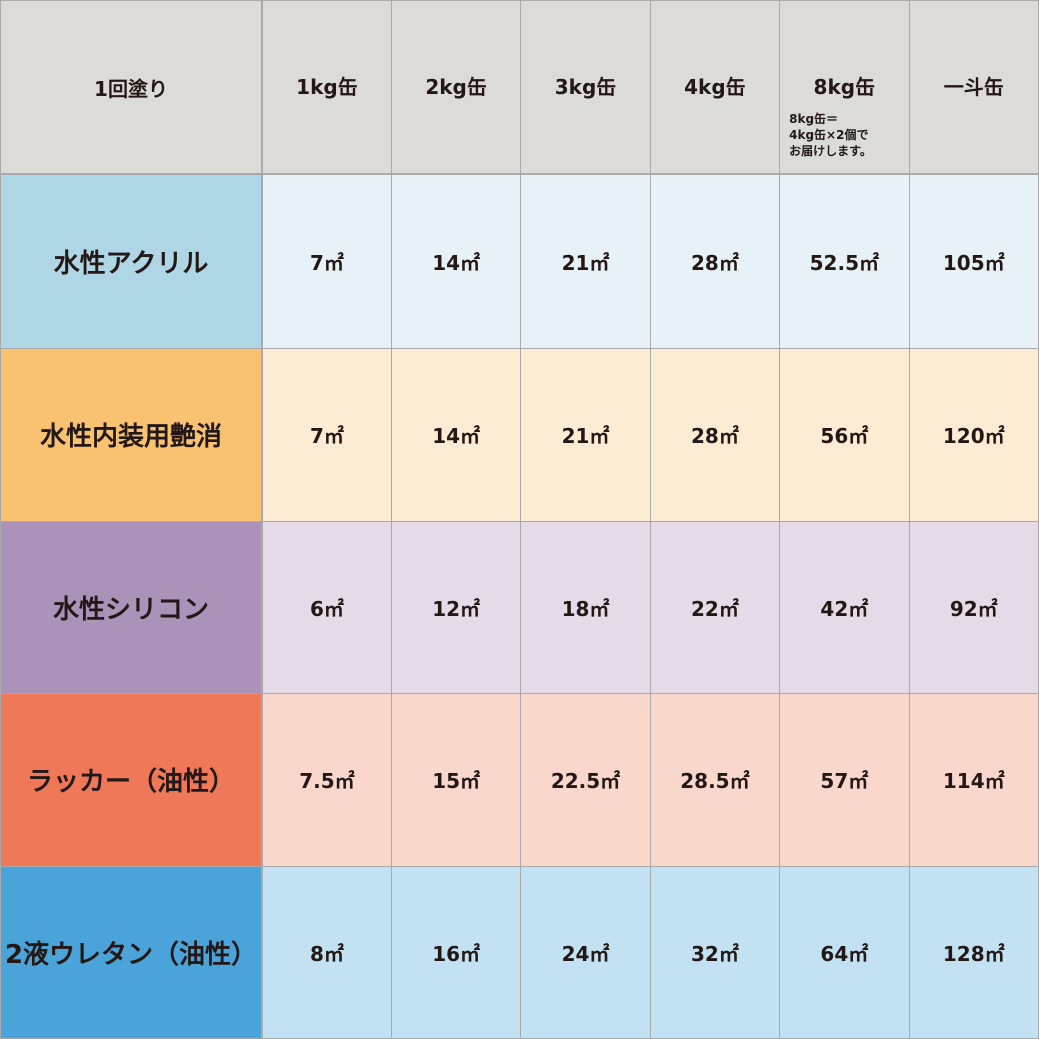 The height and width of the screenshot is (1039, 1039). Describe the element at coordinates (844, 261) in the screenshot. I see `coverage-cell: 52.5㎡` at that location.